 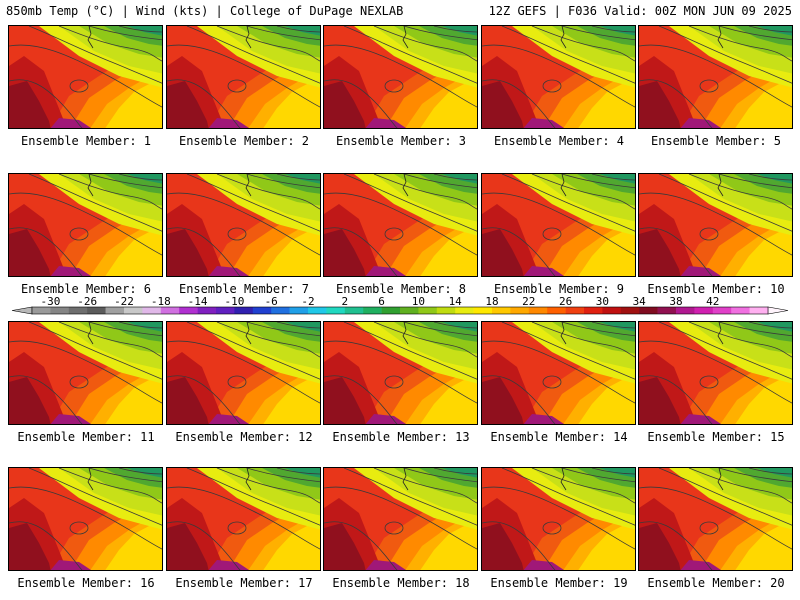 What do you see at coordinates (418, 301) in the screenshot?
I see `colorbar-tick-label: 10` at bounding box center [418, 301].